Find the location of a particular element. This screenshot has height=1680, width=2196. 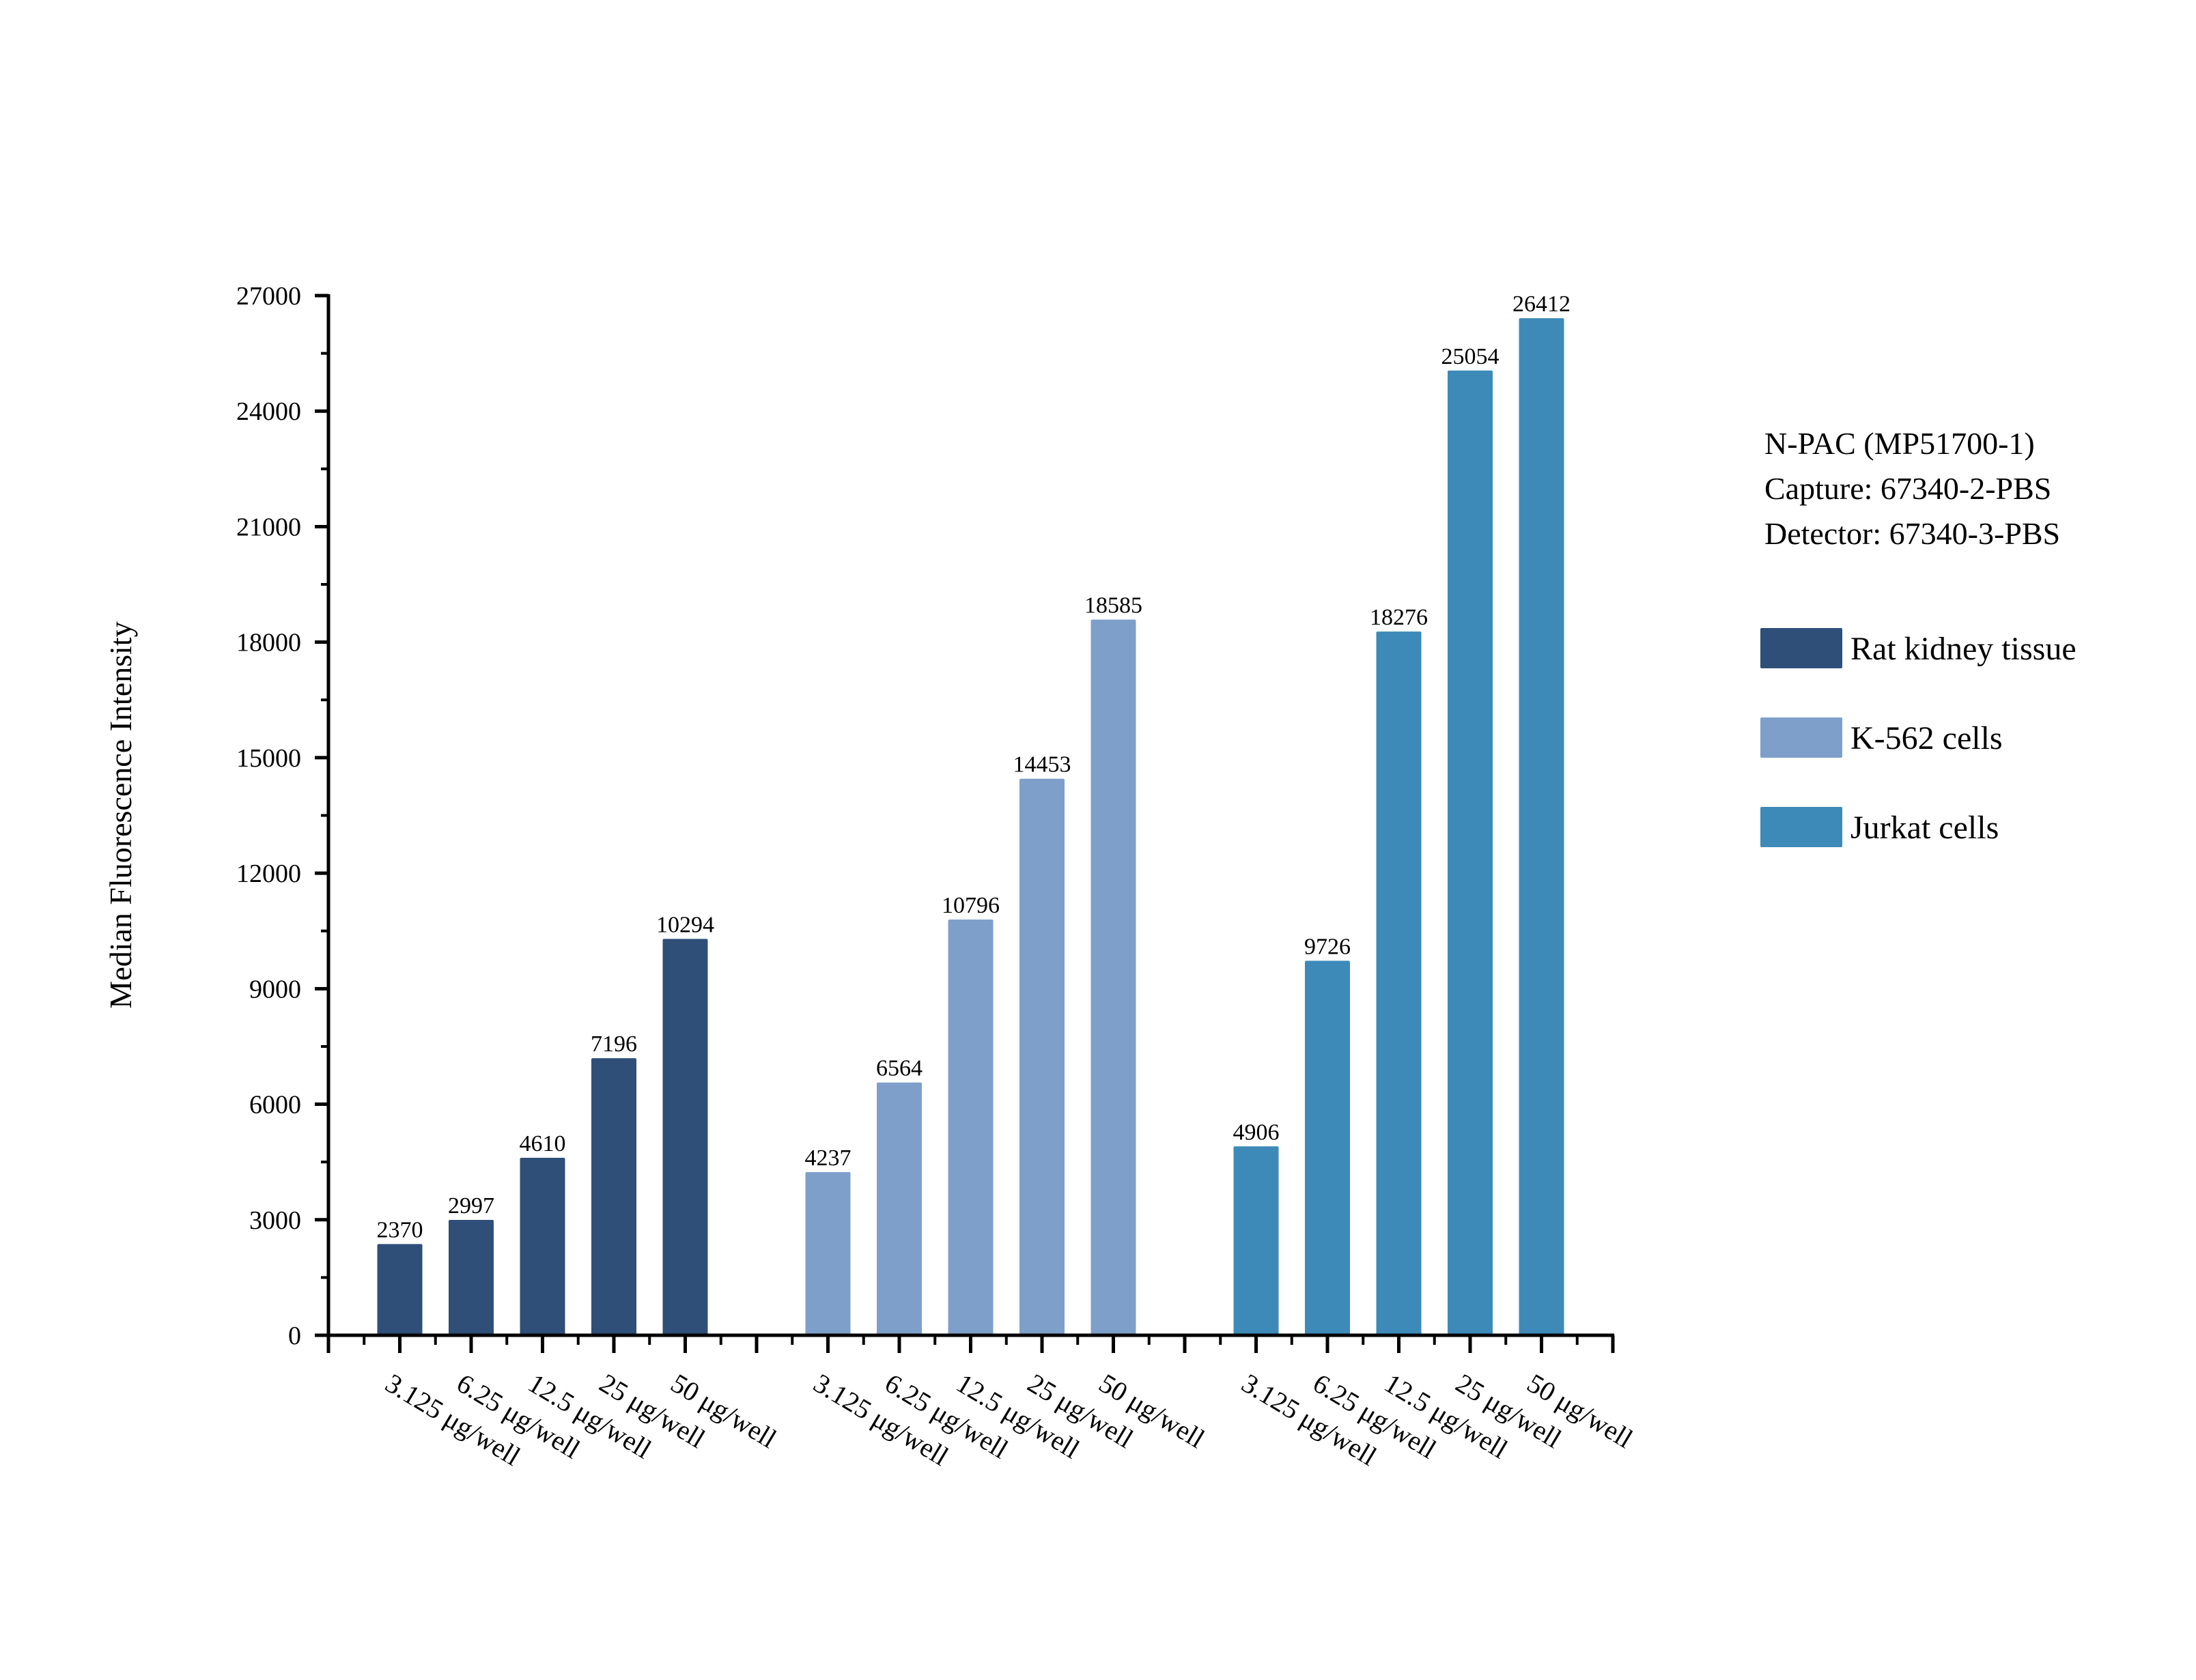

data-label: 18585 is located at coordinates (1113, 605).